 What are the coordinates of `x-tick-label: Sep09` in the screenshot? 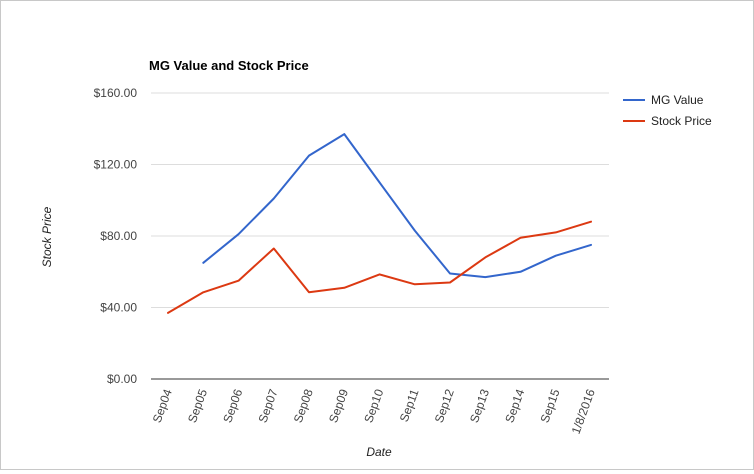 It's located at (338, 406).